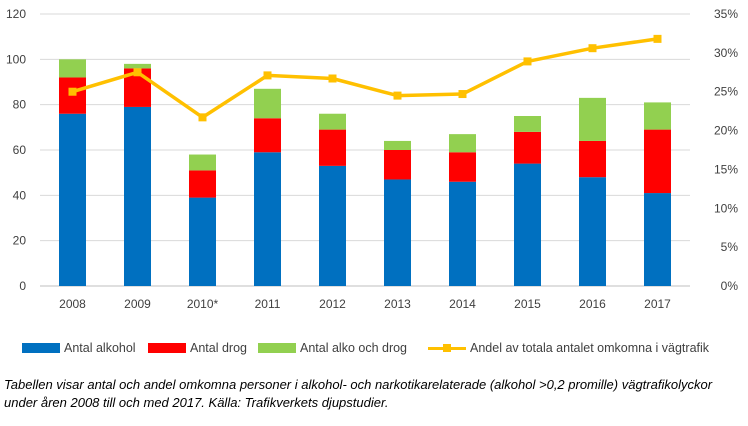  What do you see at coordinates (20, 105) in the screenshot?
I see `y-left-tick-label: 80` at bounding box center [20, 105].